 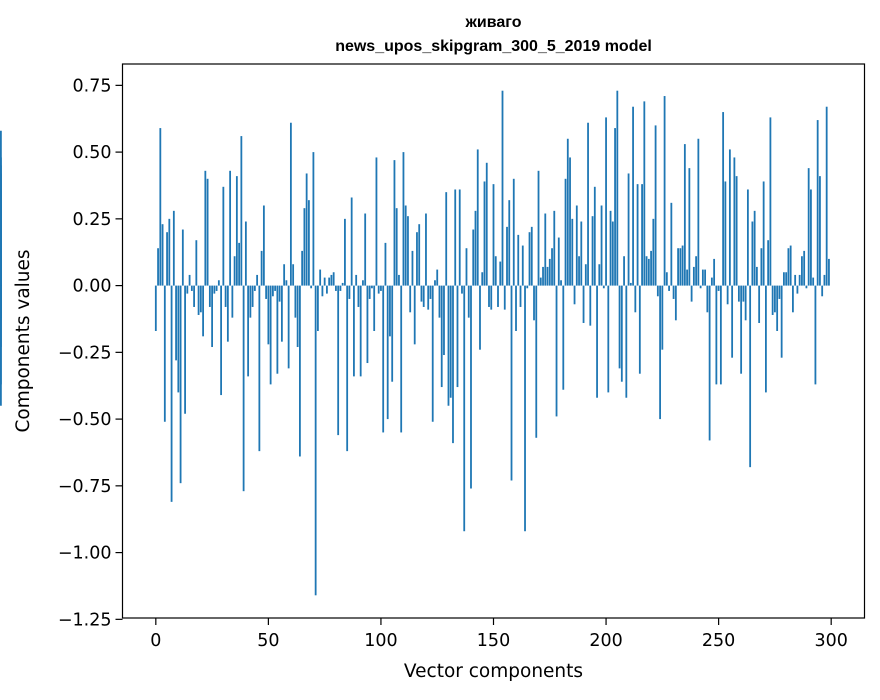 I want to click on x-tick-label: 250, so click(x=718, y=641).